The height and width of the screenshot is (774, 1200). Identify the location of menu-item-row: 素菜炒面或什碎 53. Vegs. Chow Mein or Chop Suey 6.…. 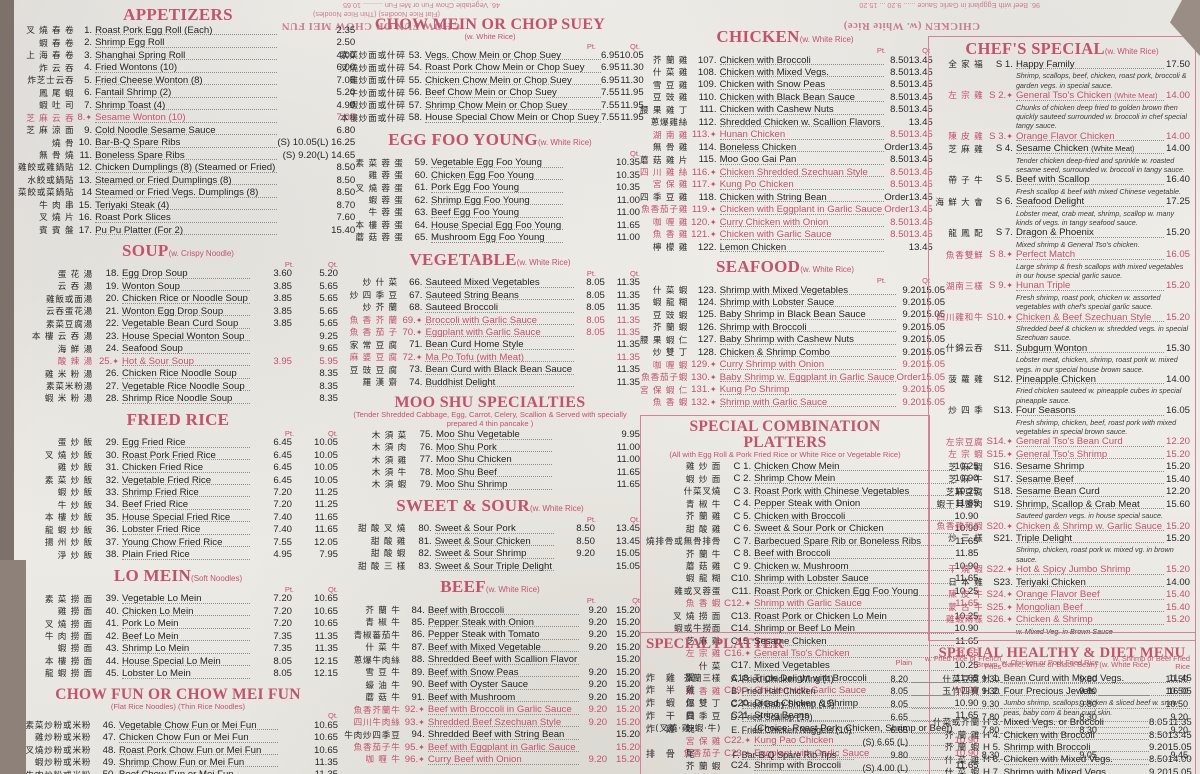
(492, 56).